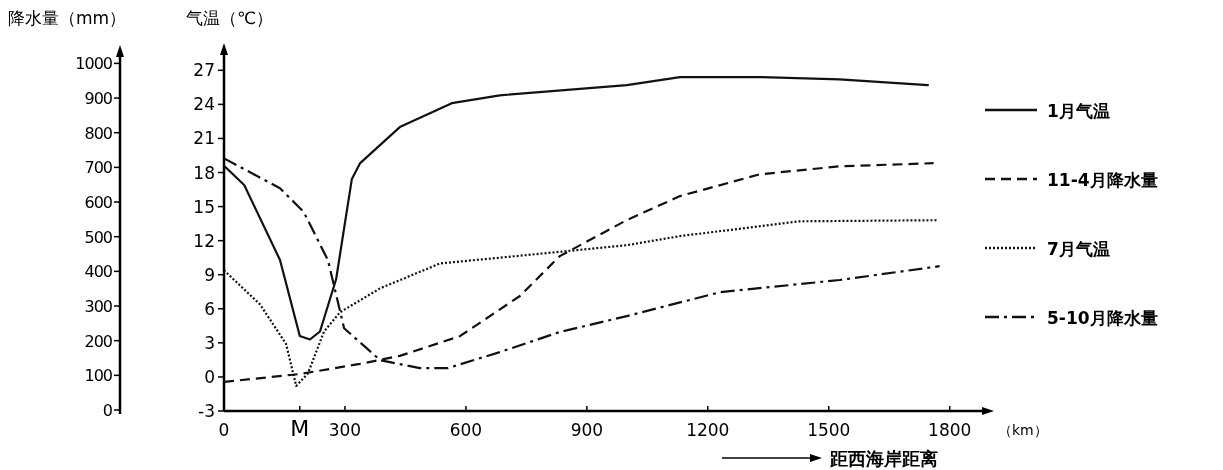 The image size is (1223, 470). Describe the element at coordinates (466, 430) in the screenshot. I see `x-tick-label: 600` at that location.